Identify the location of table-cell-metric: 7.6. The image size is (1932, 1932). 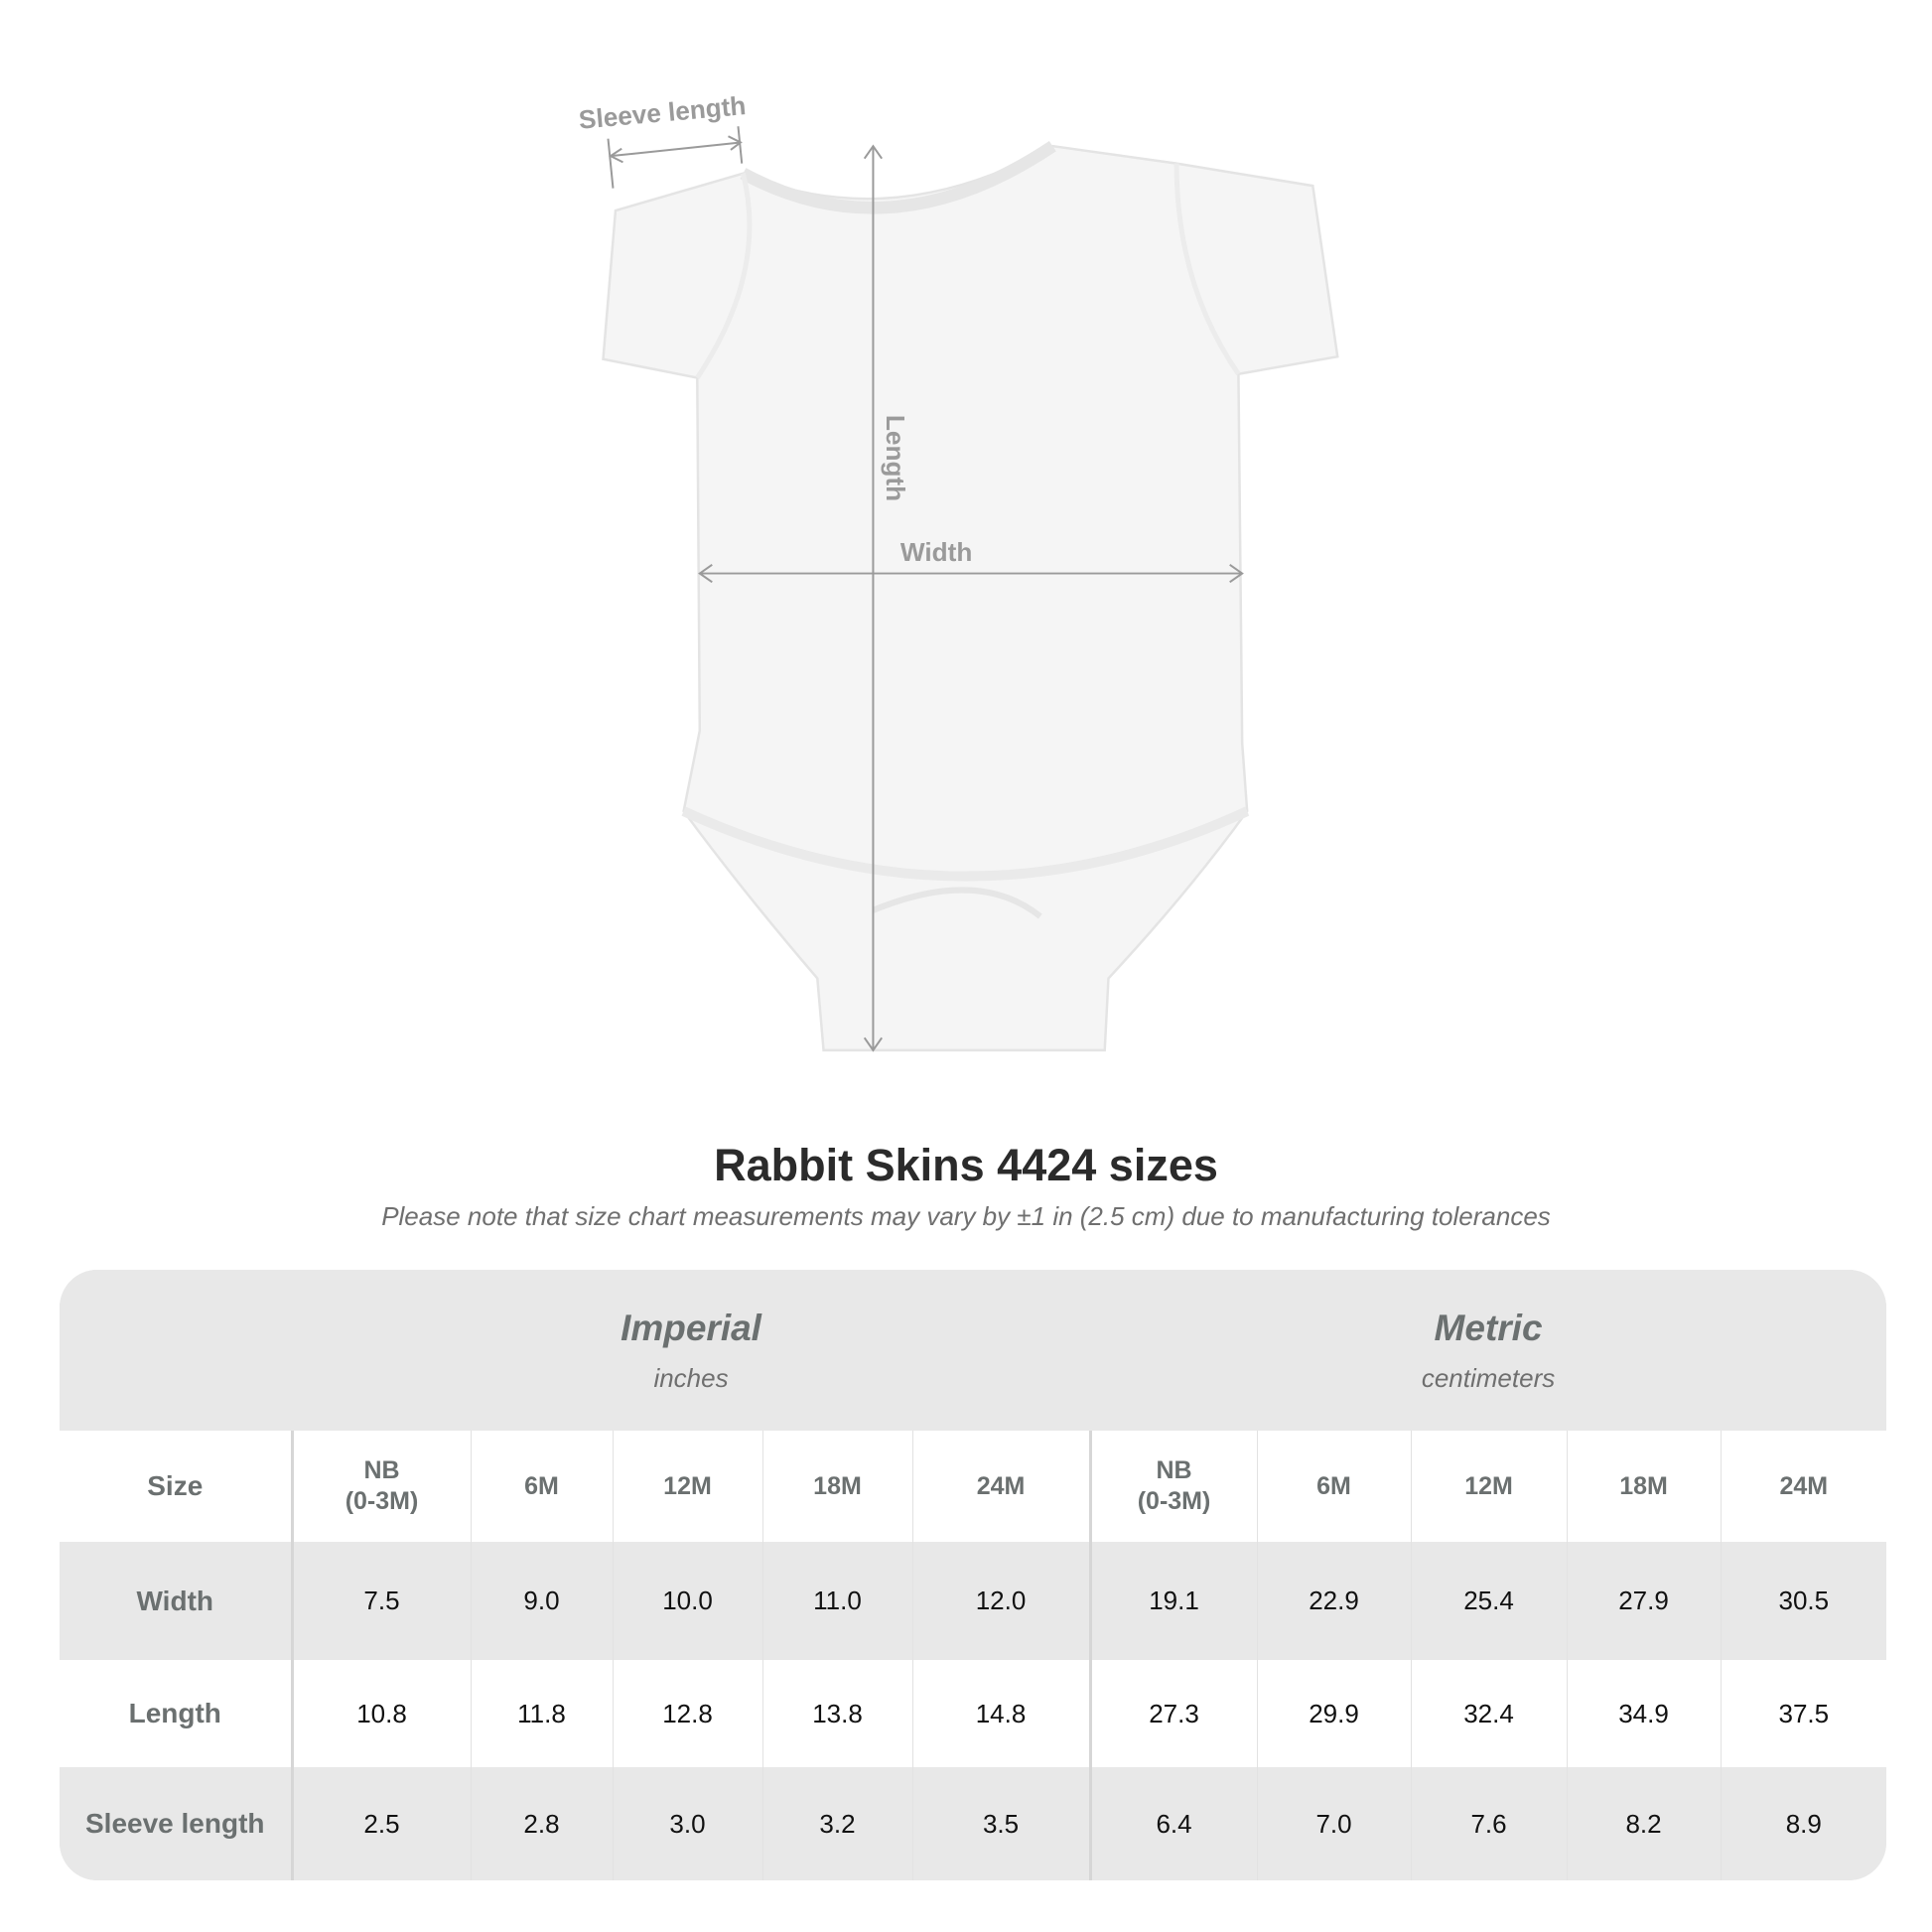
(1489, 1823).